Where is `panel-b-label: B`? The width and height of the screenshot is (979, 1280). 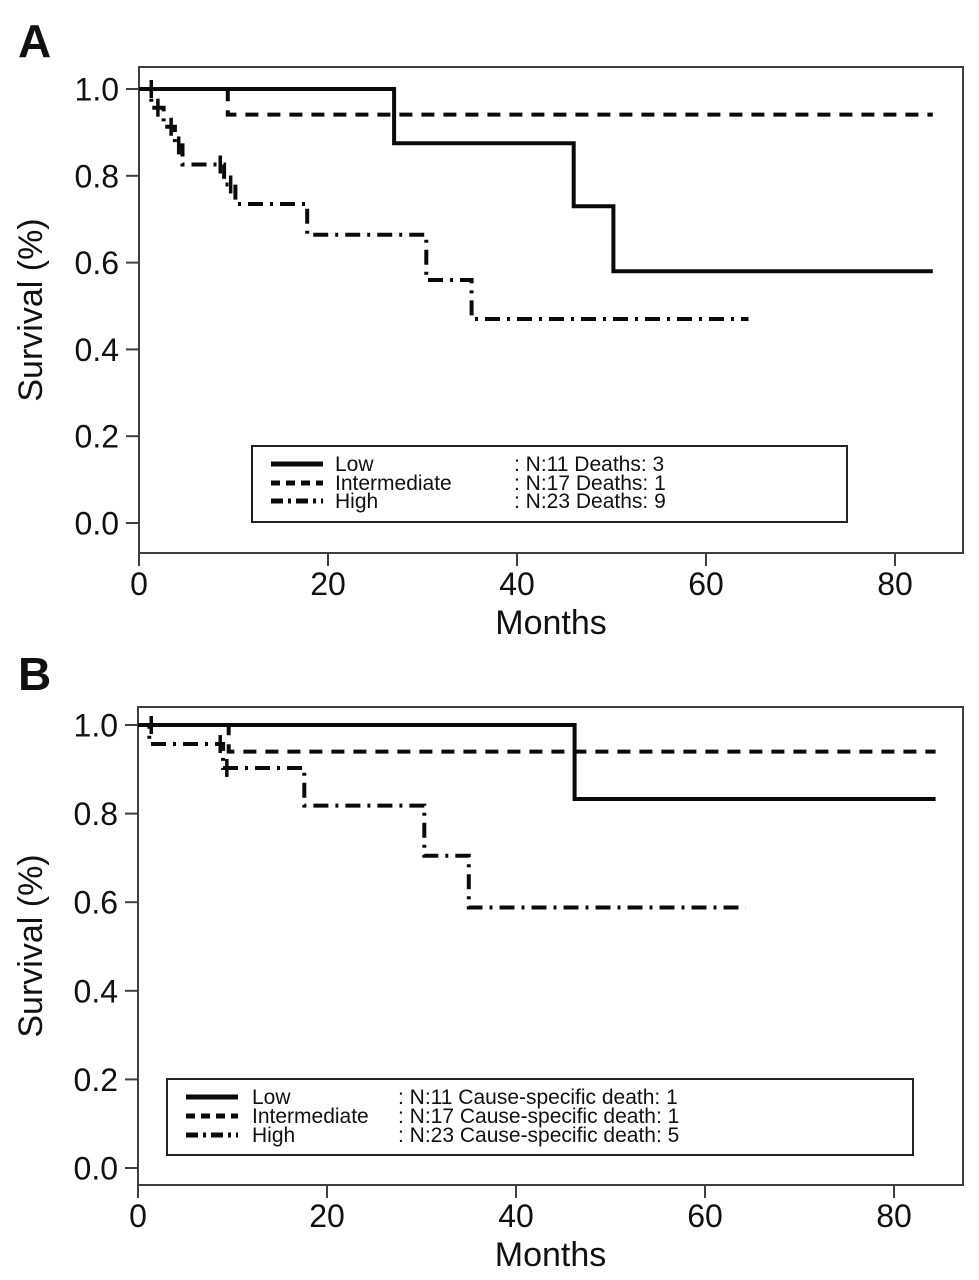 panel-b-label: B is located at coordinates (34, 674).